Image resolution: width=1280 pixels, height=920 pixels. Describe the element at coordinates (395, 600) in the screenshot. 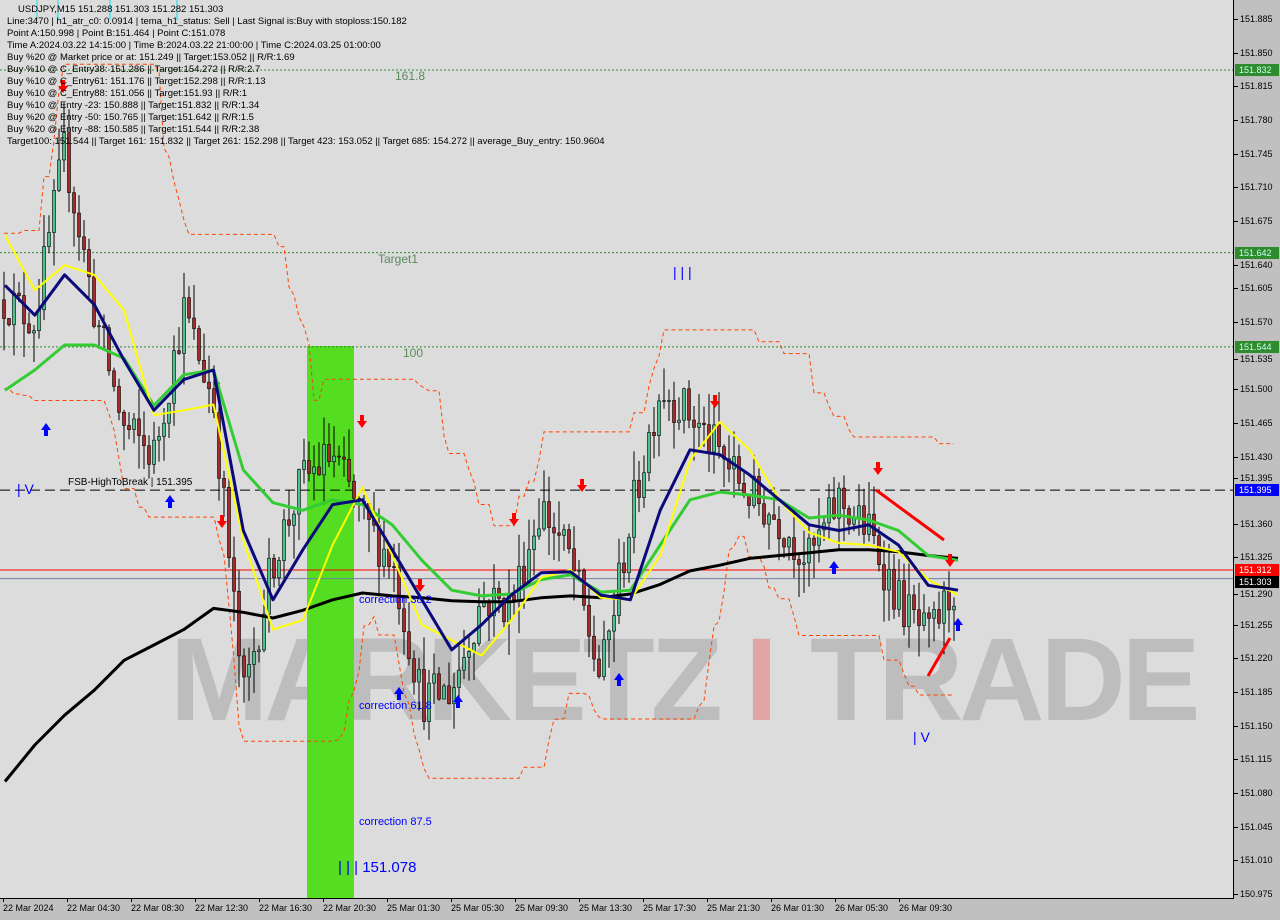

I see `correction-38-label: correction 38.2` at that location.